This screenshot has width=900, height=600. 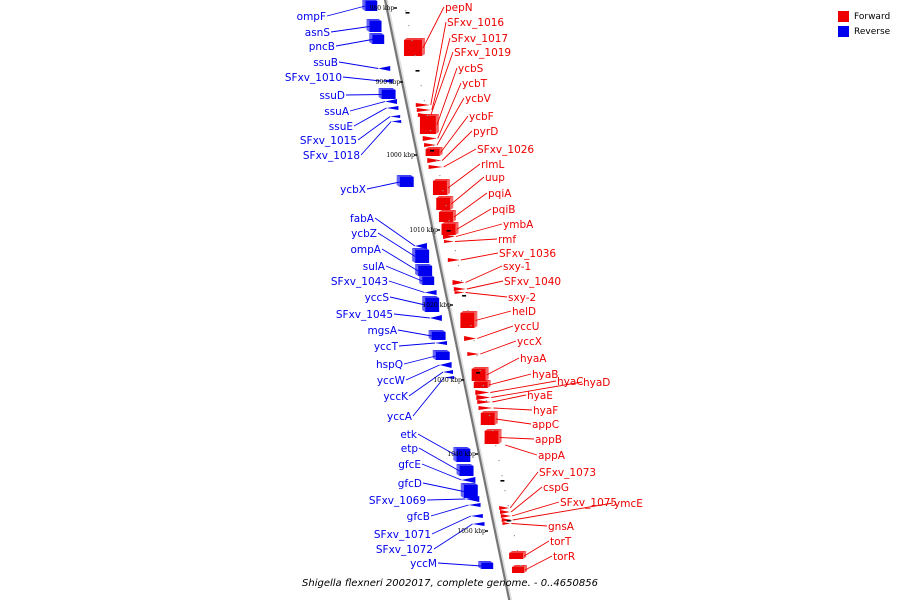 What do you see at coordinates (331, 156) in the screenshot?
I see `gene-label-sfxv-1018: SFxv_1018` at bounding box center [331, 156].